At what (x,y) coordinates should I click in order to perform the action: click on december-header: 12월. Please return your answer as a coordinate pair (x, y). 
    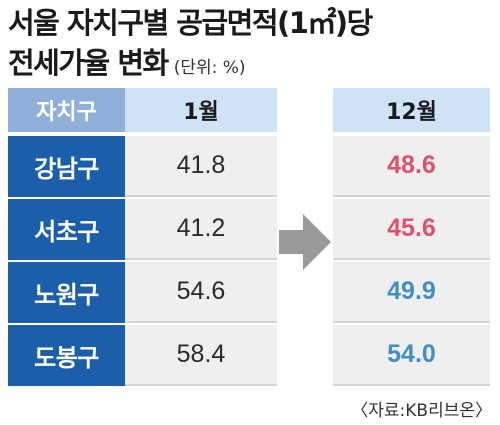
    Looking at the image, I should click on (411, 112).